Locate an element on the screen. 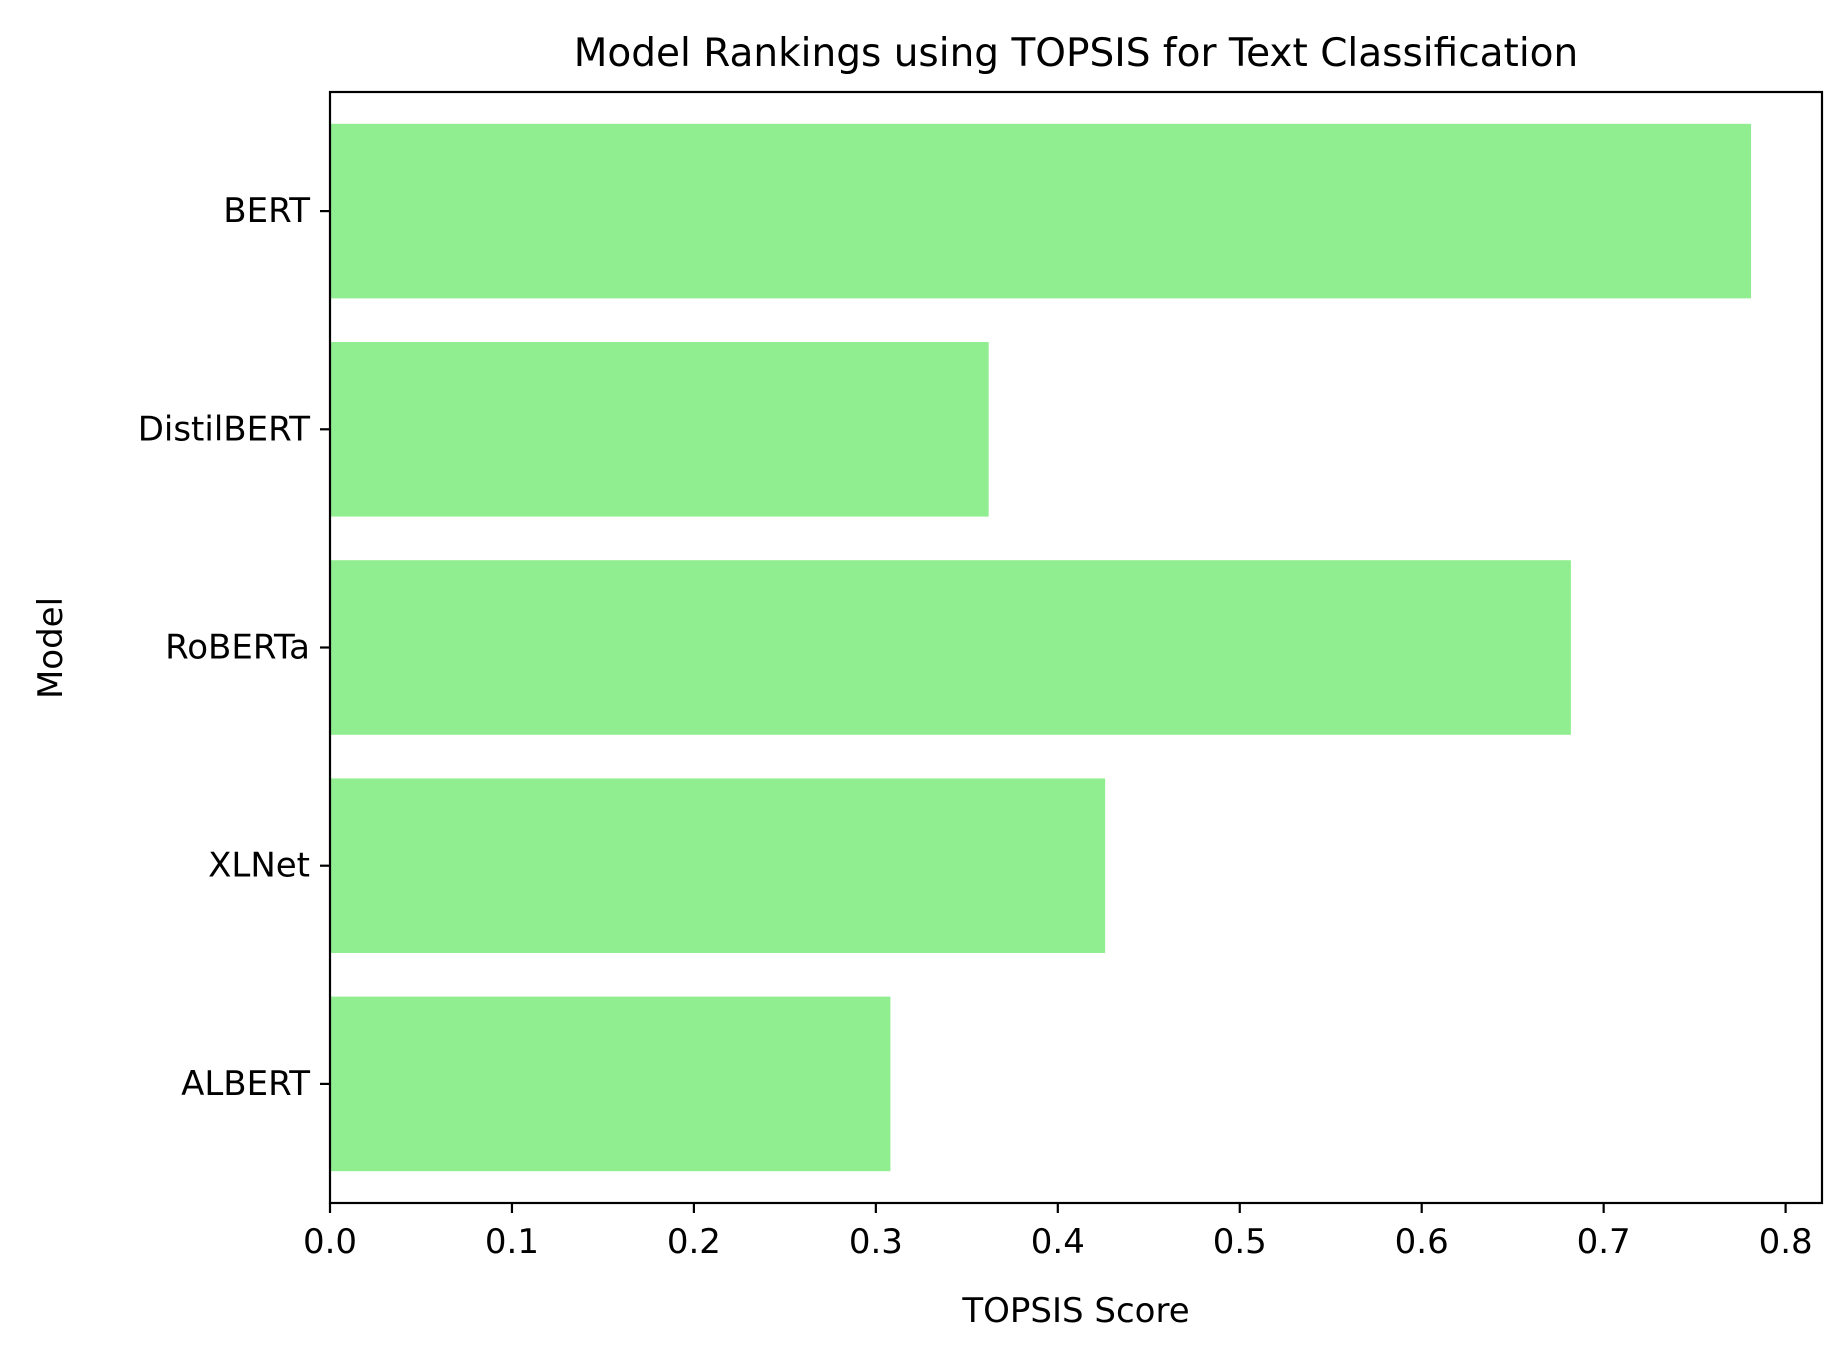  x-axis-ticks: 0.0 0.1 0.2 0.3 0.4 0.5 0.6 0.7 0.8 is located at coordinates (1058, 1232).